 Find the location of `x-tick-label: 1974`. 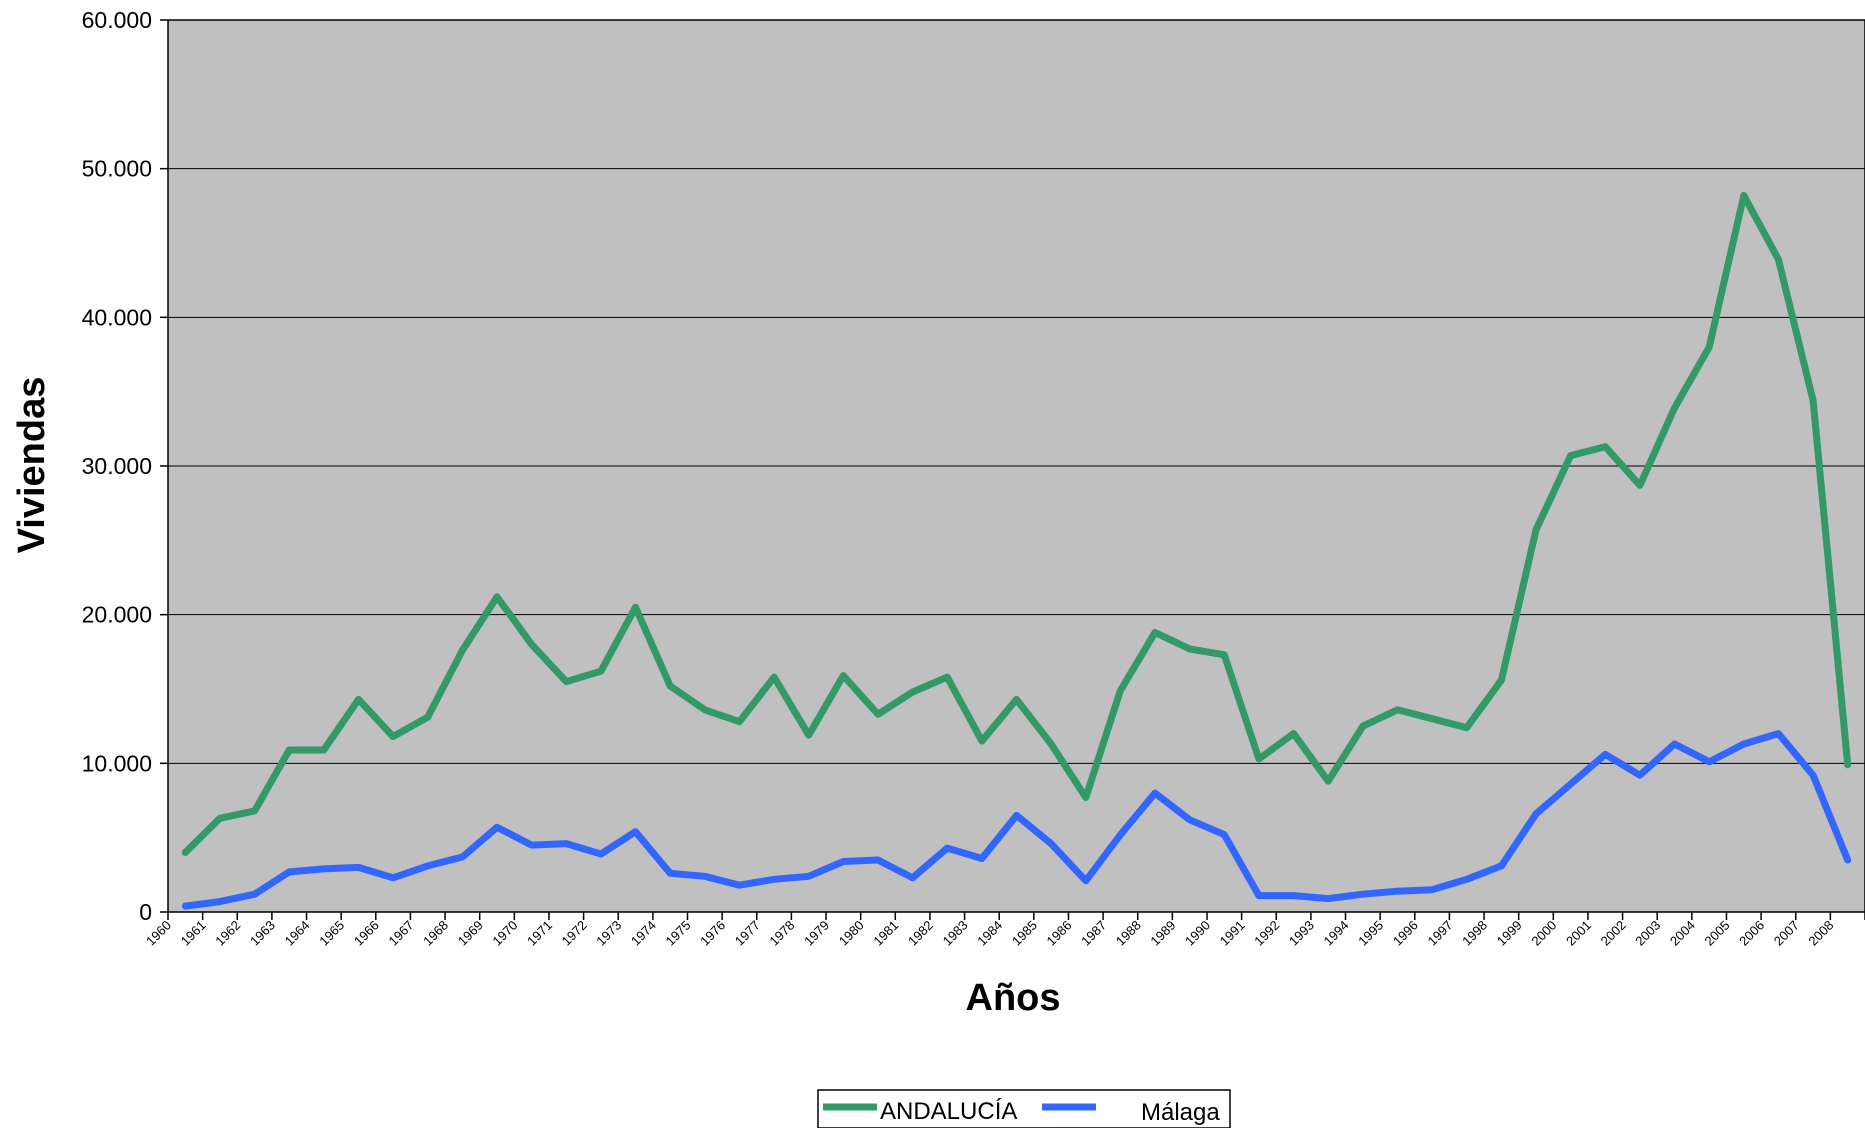

x-tick-label: 1974 is located at coordinates (643, 933).